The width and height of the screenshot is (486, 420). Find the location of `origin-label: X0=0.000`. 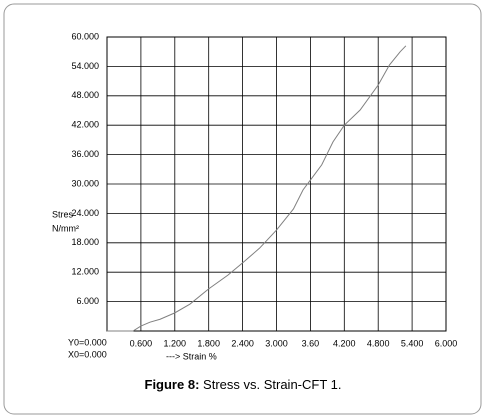

origin-label: X0=0.000 is located at coordinates (87, 354).